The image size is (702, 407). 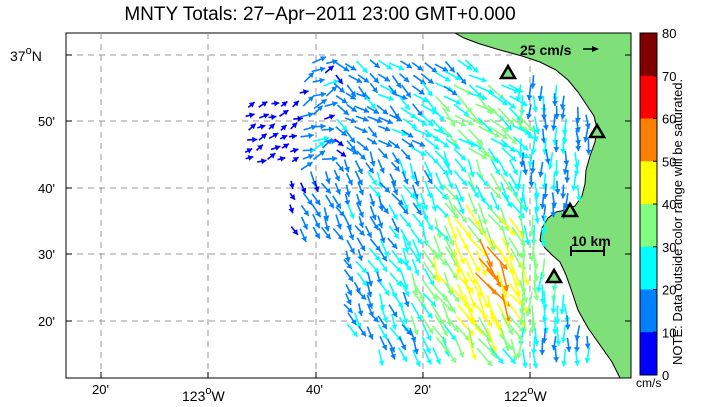 What do you see at coordinates (319, 393) in the screenshot?
I see `longitude-labels: 20' 123oW 40' 20' 122oW` at bounding box center [319, 393].